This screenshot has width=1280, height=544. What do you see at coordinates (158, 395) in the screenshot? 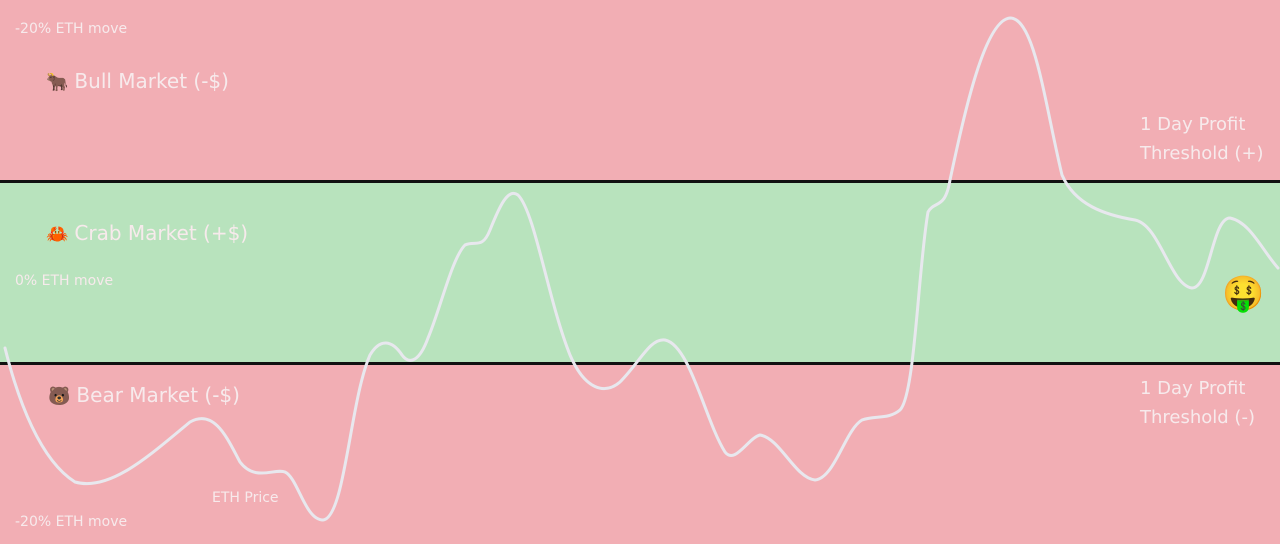
I see `bear-market-text: Bear Market (-$)` at bounding box center [158, 395].